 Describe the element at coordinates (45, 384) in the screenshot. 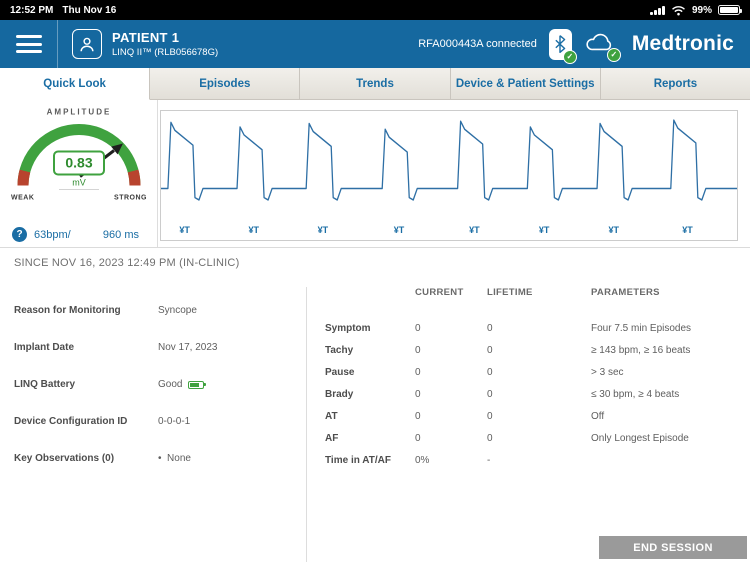

I see `detail-label: LINQ Battery` at that location.